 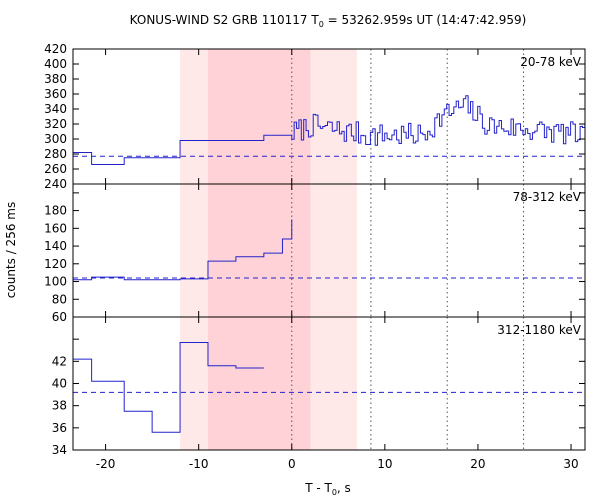 What do you see at coordinates (344, 488) in the screenshot?
I see `x-axis-label-rest: , s` at bounding box center [344, 488].